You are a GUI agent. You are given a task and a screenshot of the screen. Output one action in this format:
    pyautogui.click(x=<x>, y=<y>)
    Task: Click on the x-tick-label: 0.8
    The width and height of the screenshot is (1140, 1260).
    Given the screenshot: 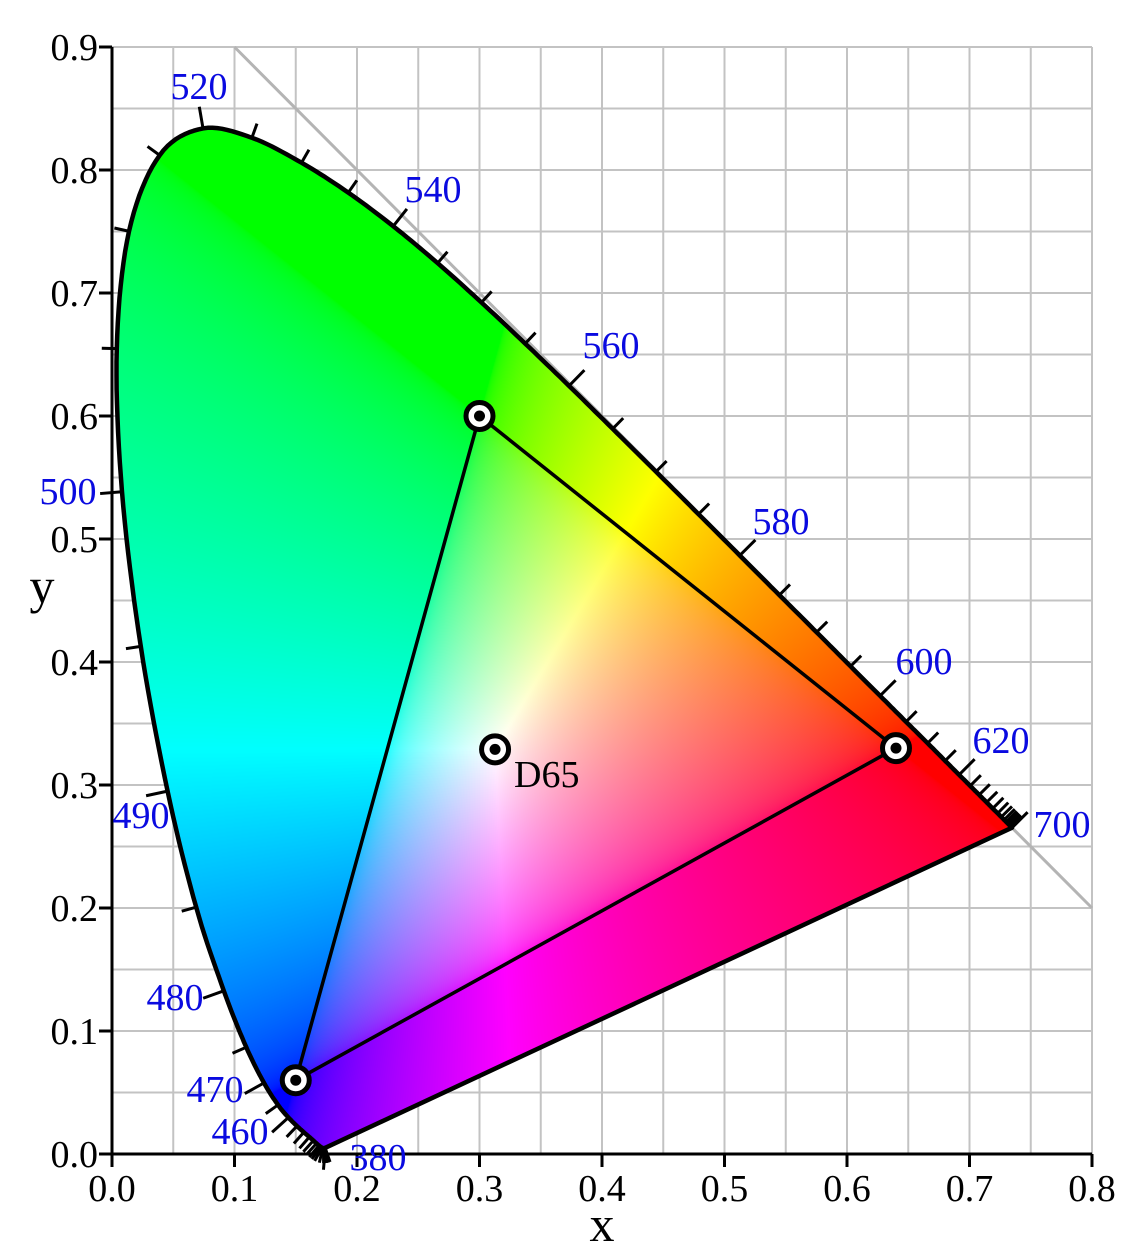 What is the action you would take?
    pyautogui.click(x=1092, y=1189)
    